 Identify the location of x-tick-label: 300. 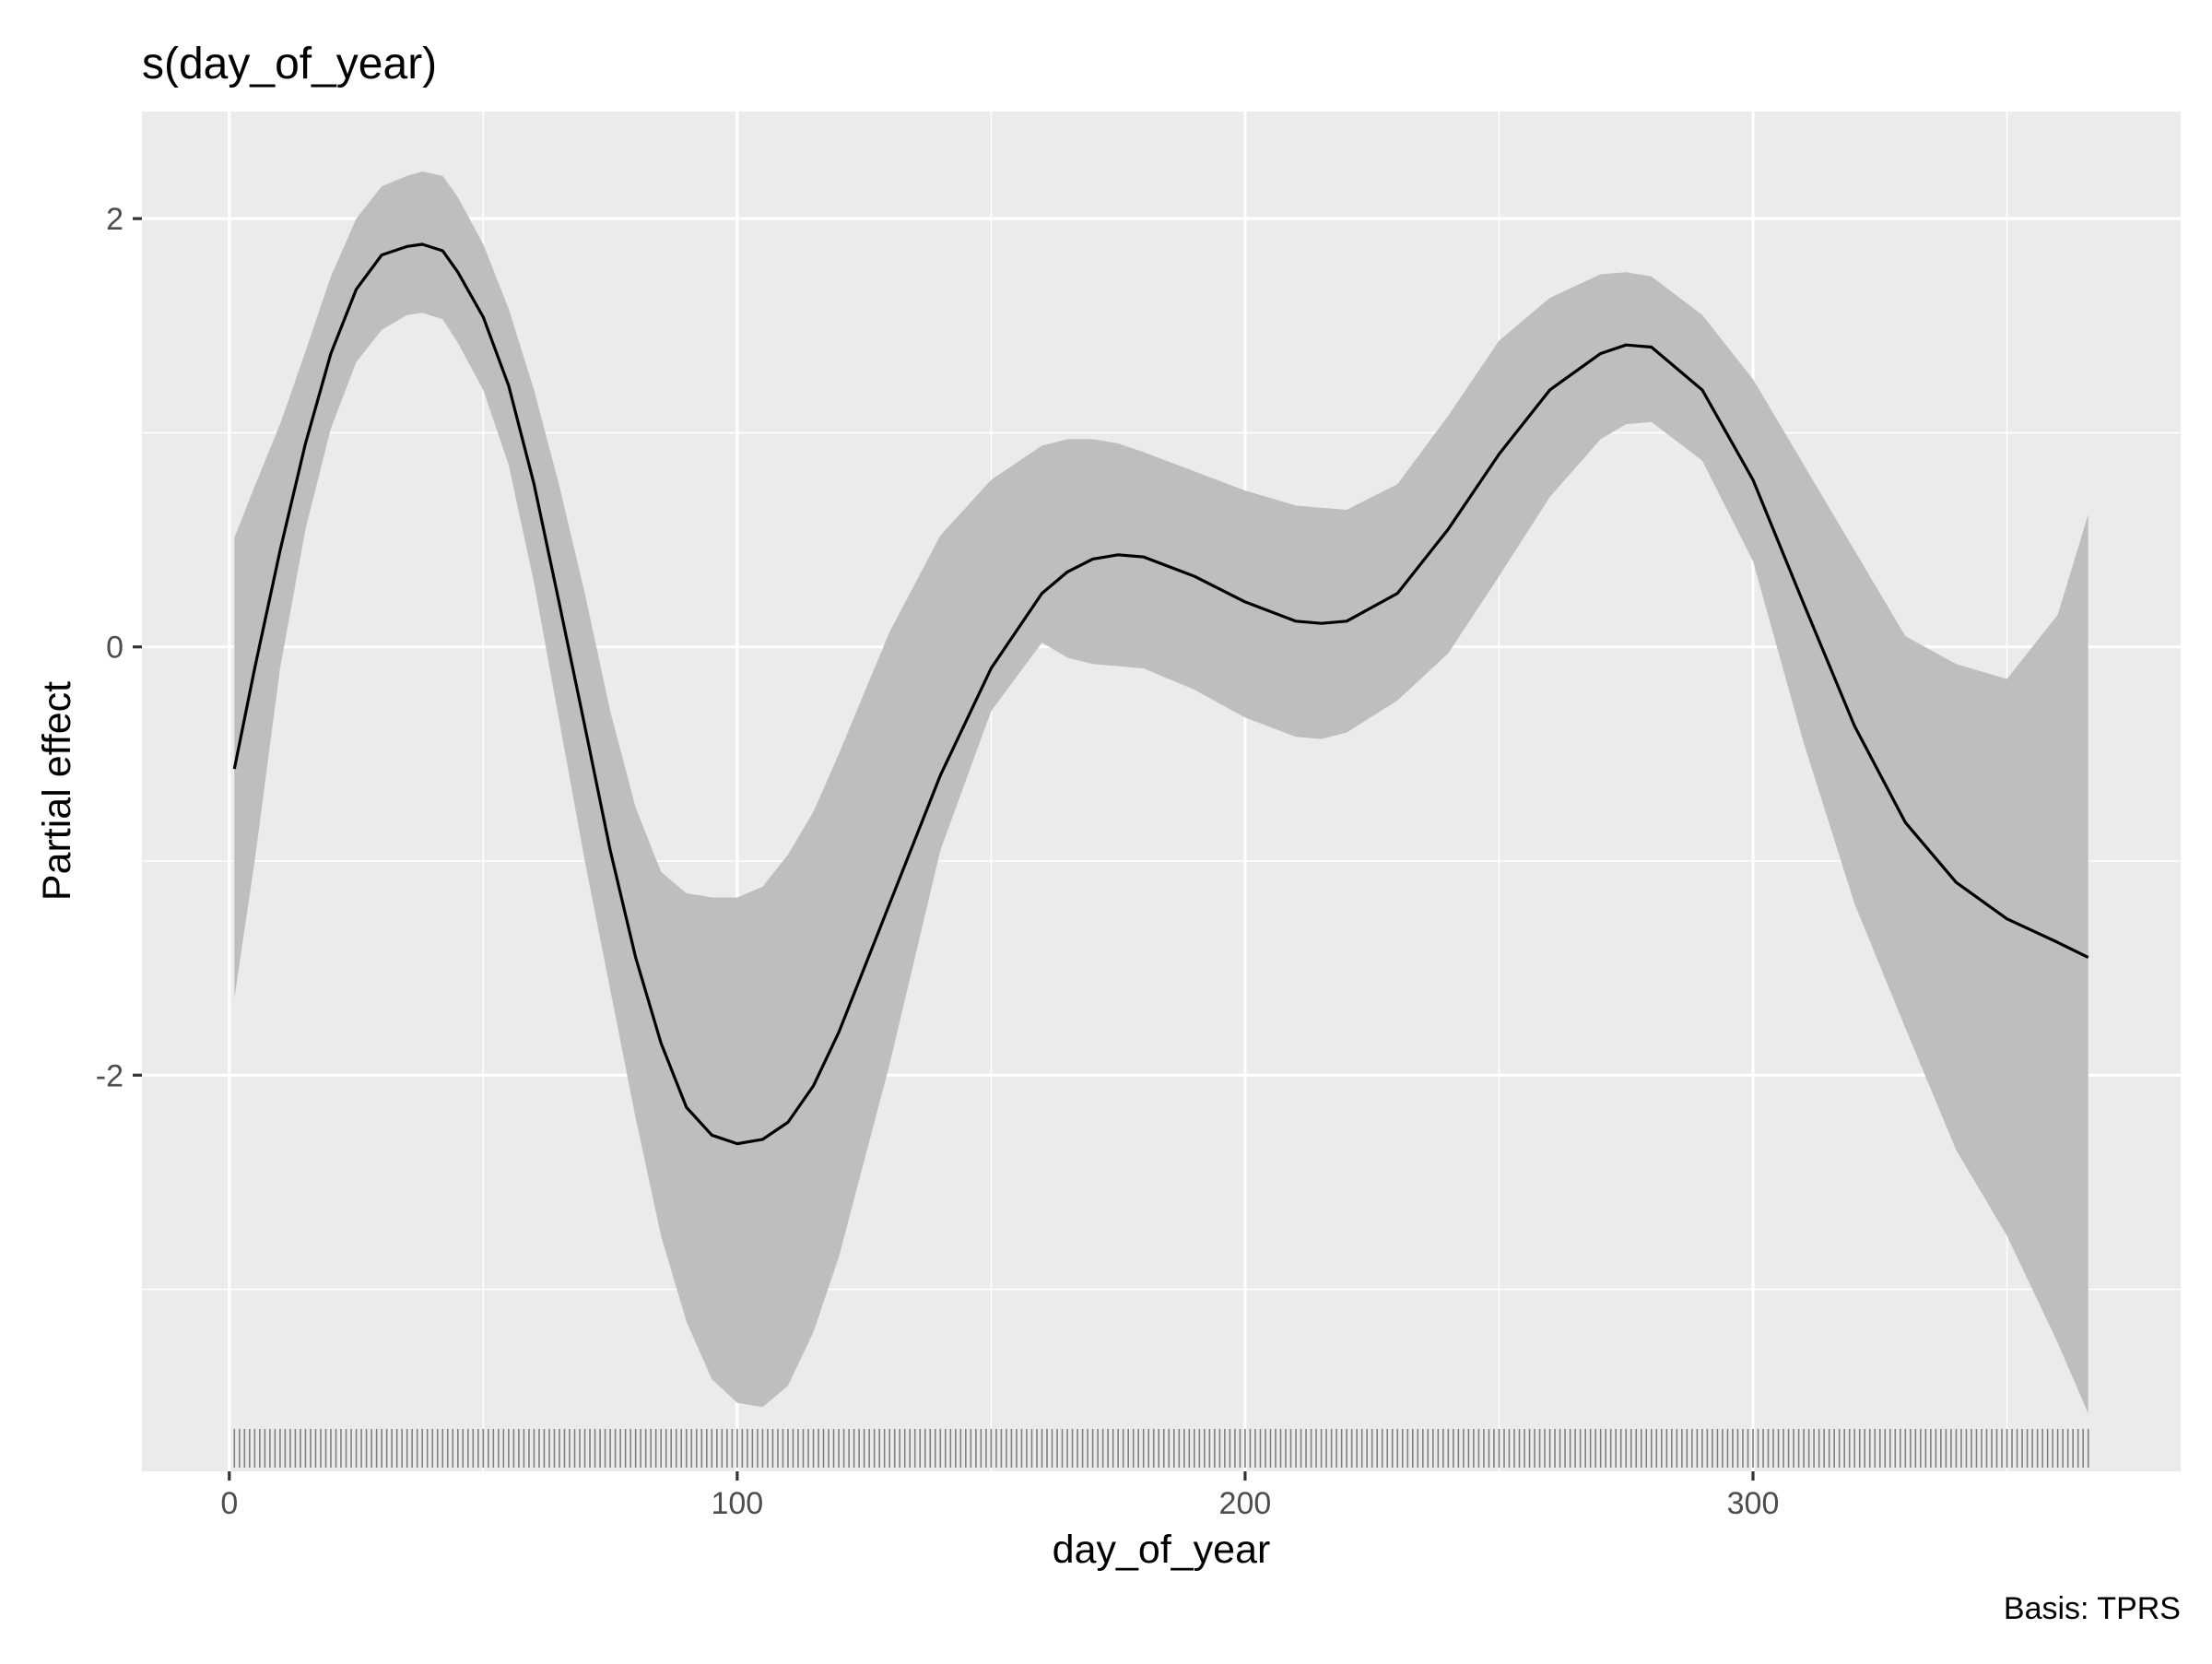
(1753, 1503).